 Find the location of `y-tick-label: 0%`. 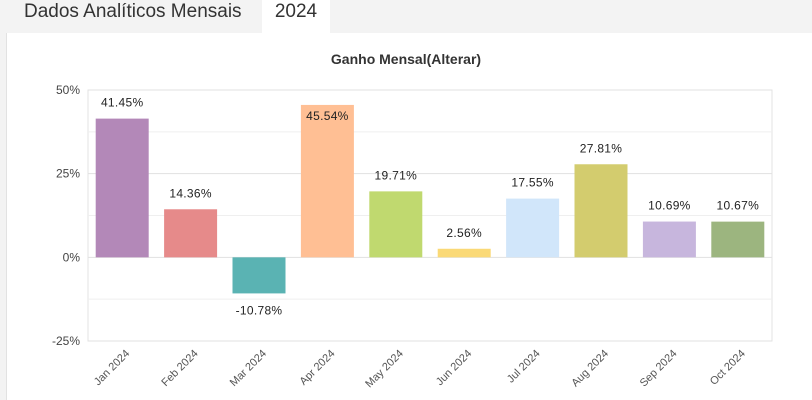

y-tick-label: 0% is located at coordinates (72, 257).